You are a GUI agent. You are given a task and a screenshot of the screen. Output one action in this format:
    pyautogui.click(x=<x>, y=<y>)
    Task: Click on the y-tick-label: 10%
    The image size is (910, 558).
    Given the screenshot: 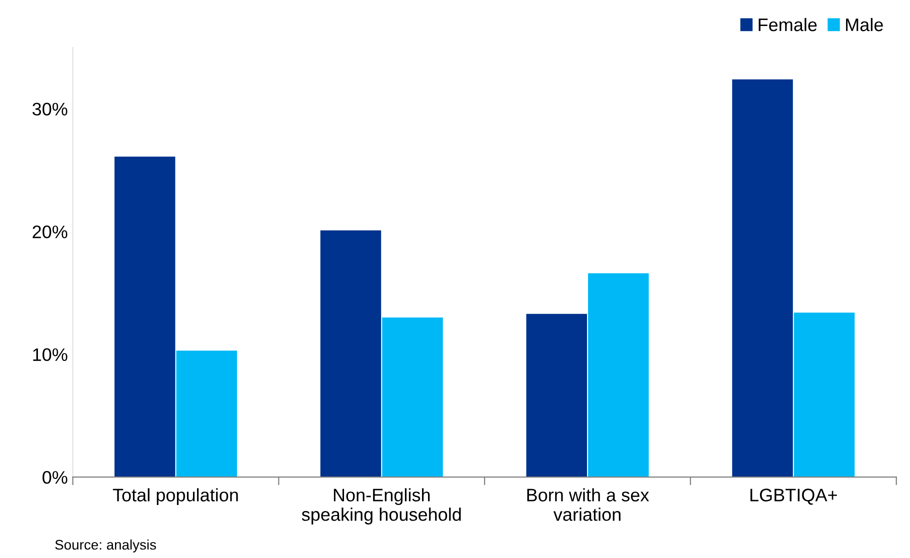 What is the action you would take?
    pyautogui.click(x=50, y=355)
    